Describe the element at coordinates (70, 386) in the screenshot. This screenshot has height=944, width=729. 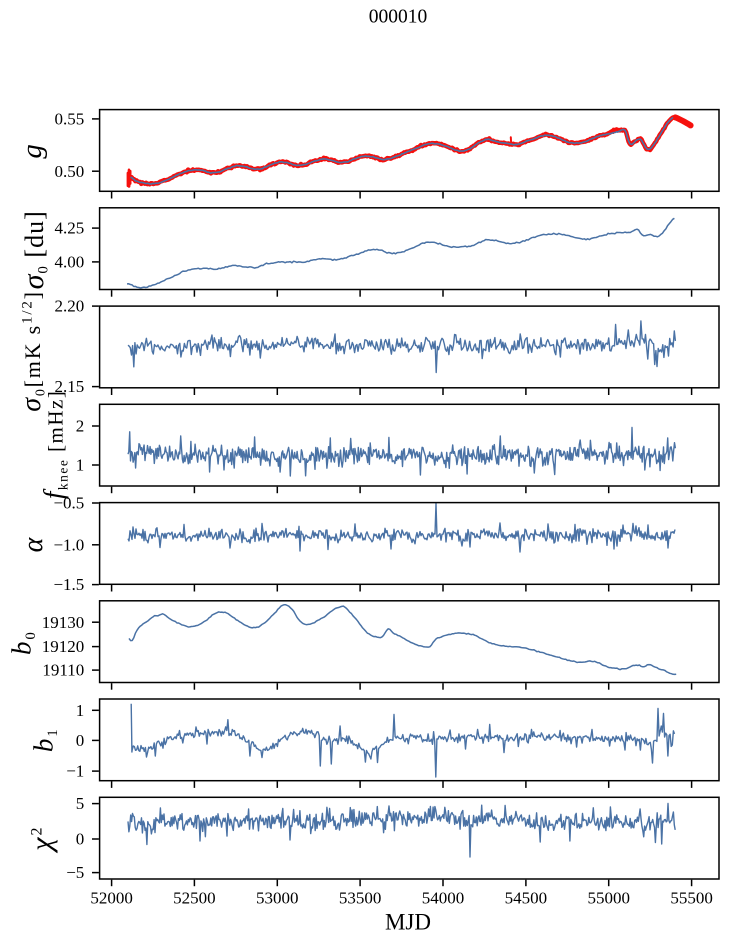
I see `svg-text: 2.15` at that location.